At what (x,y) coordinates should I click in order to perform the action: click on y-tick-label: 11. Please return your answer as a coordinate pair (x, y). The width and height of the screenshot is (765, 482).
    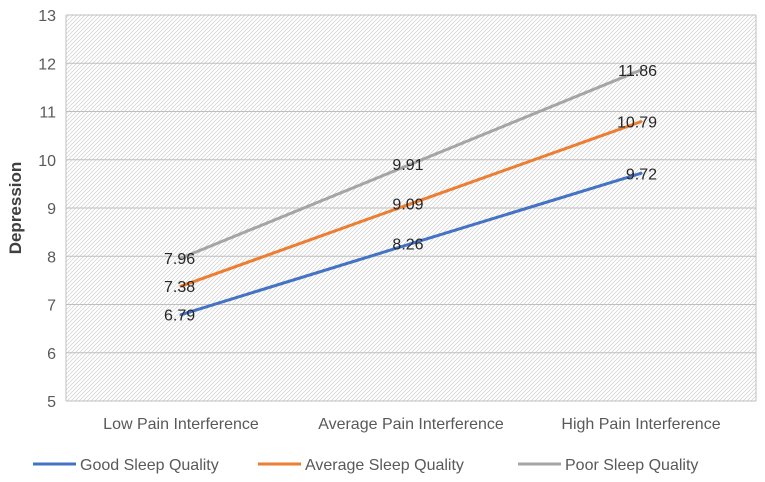
    Looking at the image, I should click on (47, 113).